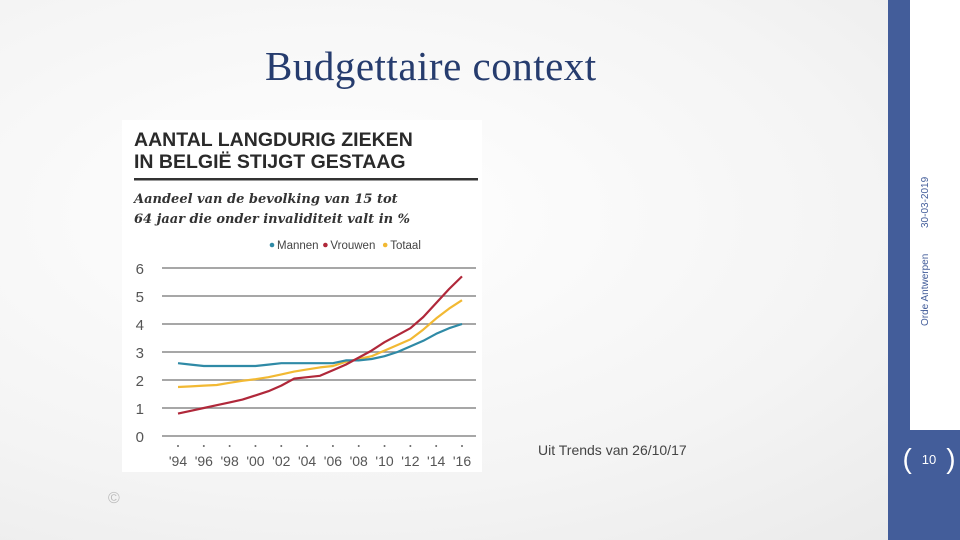  Describe the element at coordinates (272, 219) in the screenshot. I see `chart-subtitle-line-2: 64 jaar die onder invaliditeit valt in %` at that location.